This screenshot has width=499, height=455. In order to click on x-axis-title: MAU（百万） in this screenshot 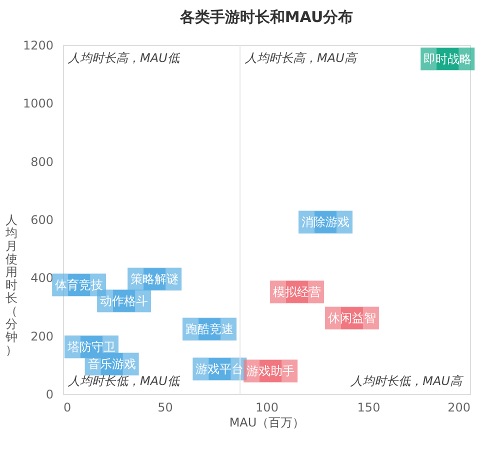, I will do `click(267, 423)`.